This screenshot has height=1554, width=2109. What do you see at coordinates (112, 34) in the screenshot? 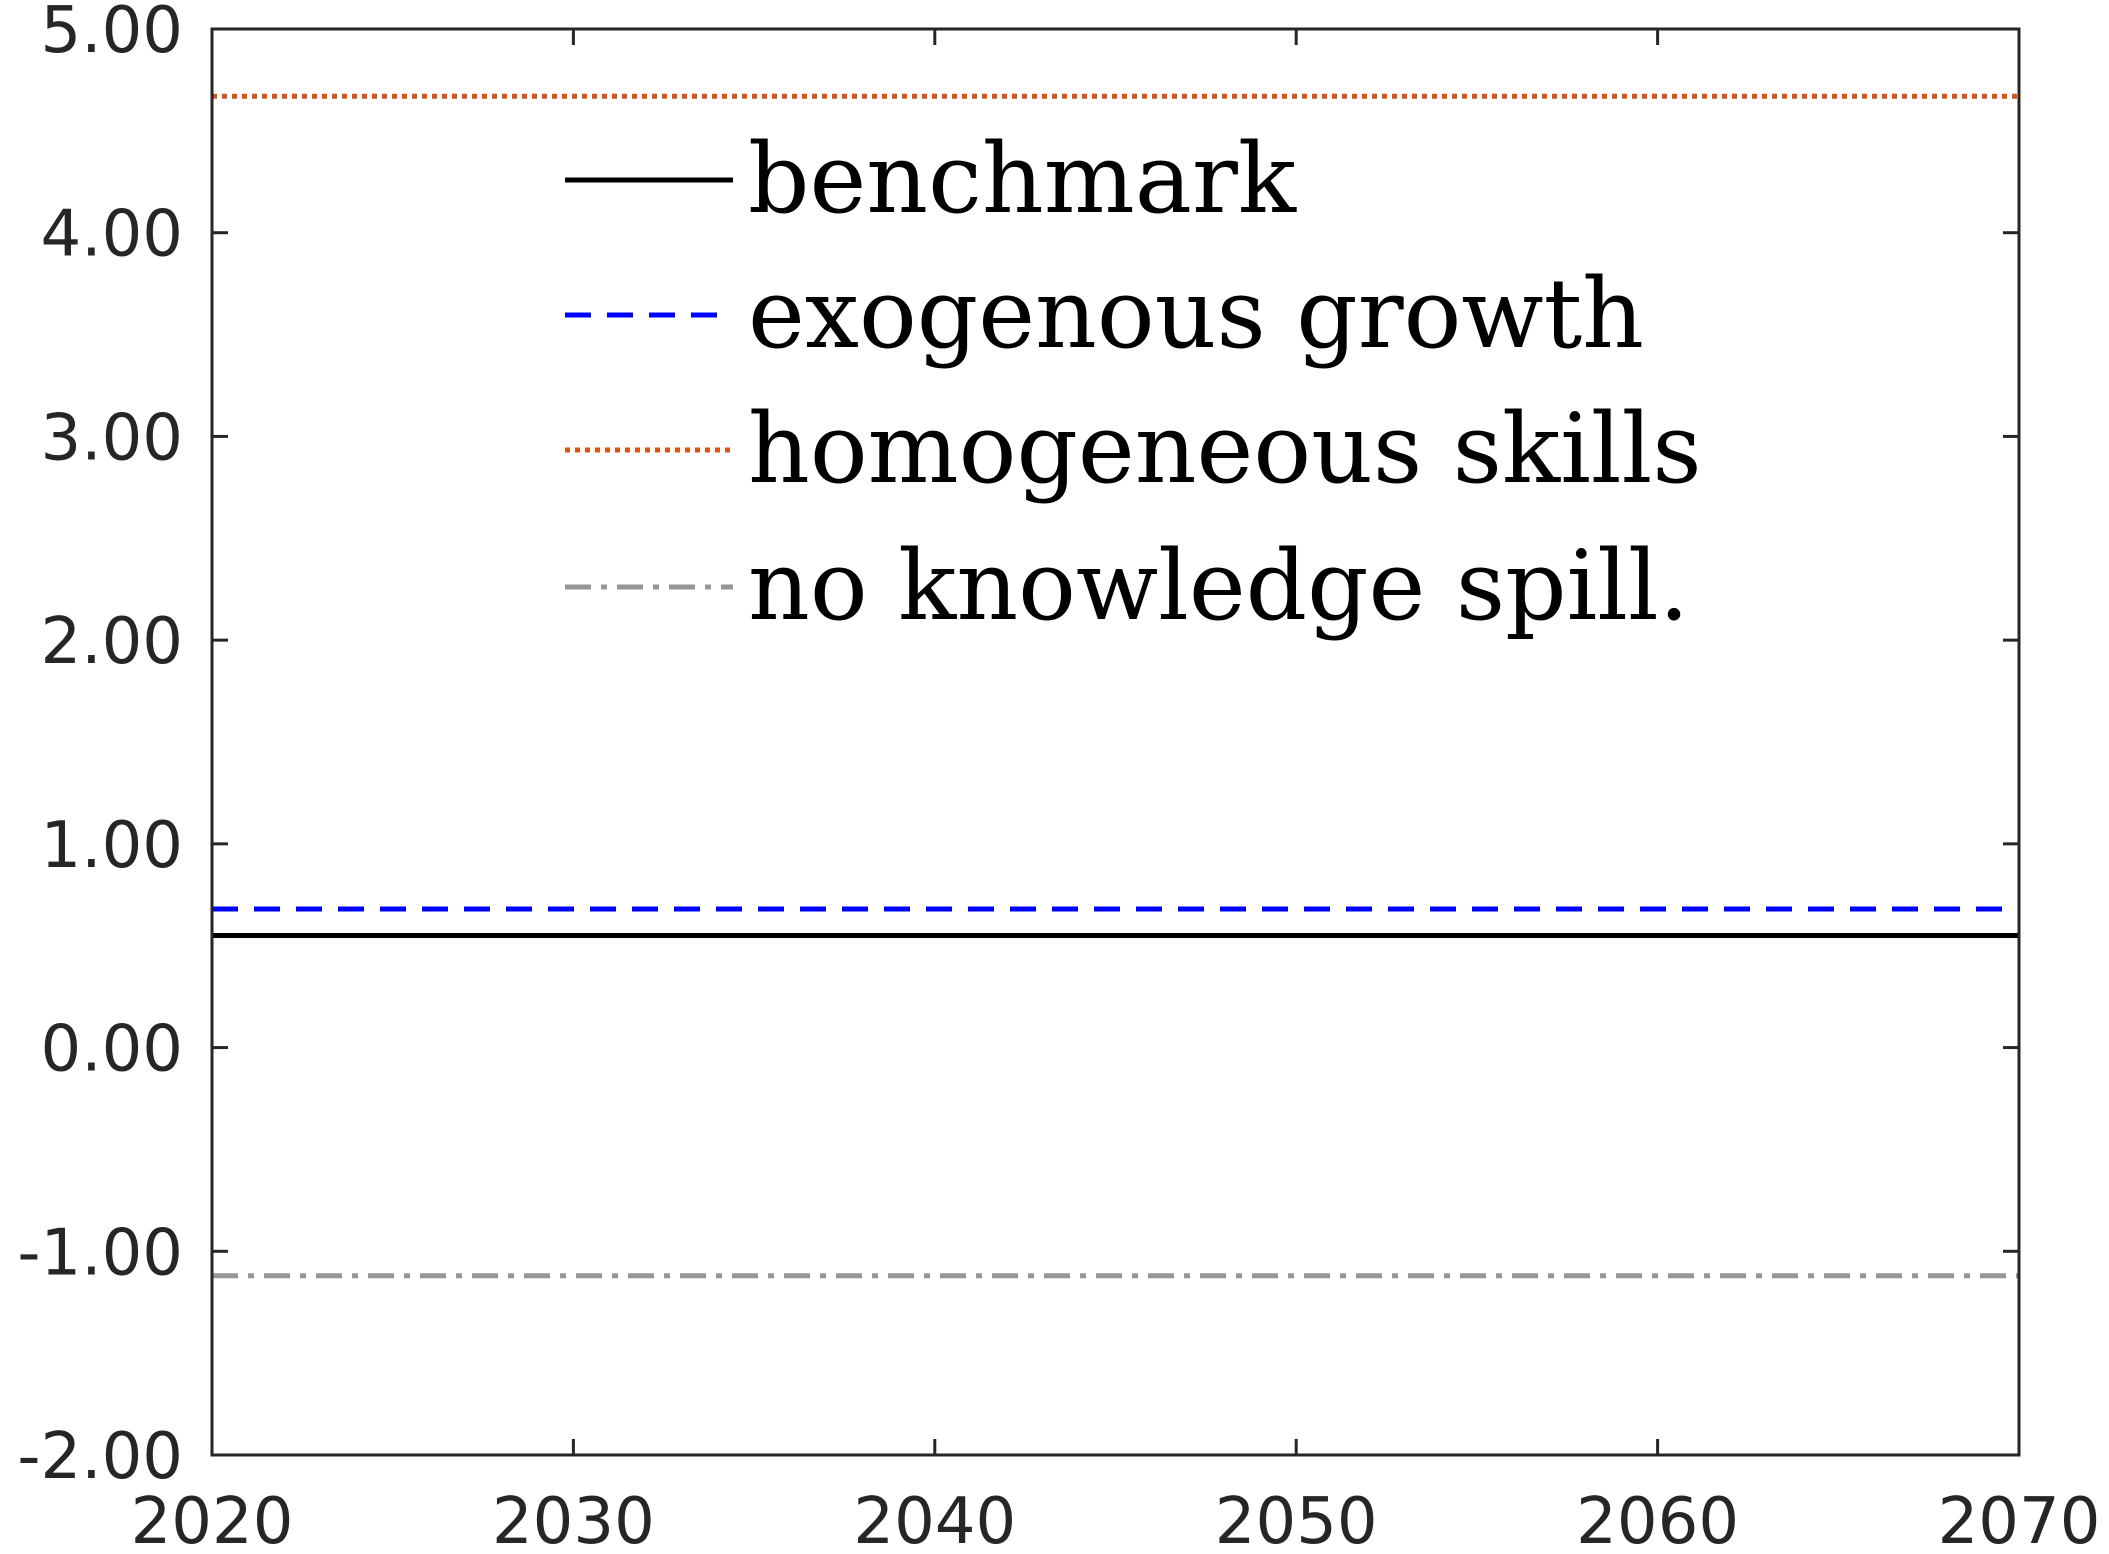
I see `y-tick-label: 5.00` at bounding box center [112, 34].